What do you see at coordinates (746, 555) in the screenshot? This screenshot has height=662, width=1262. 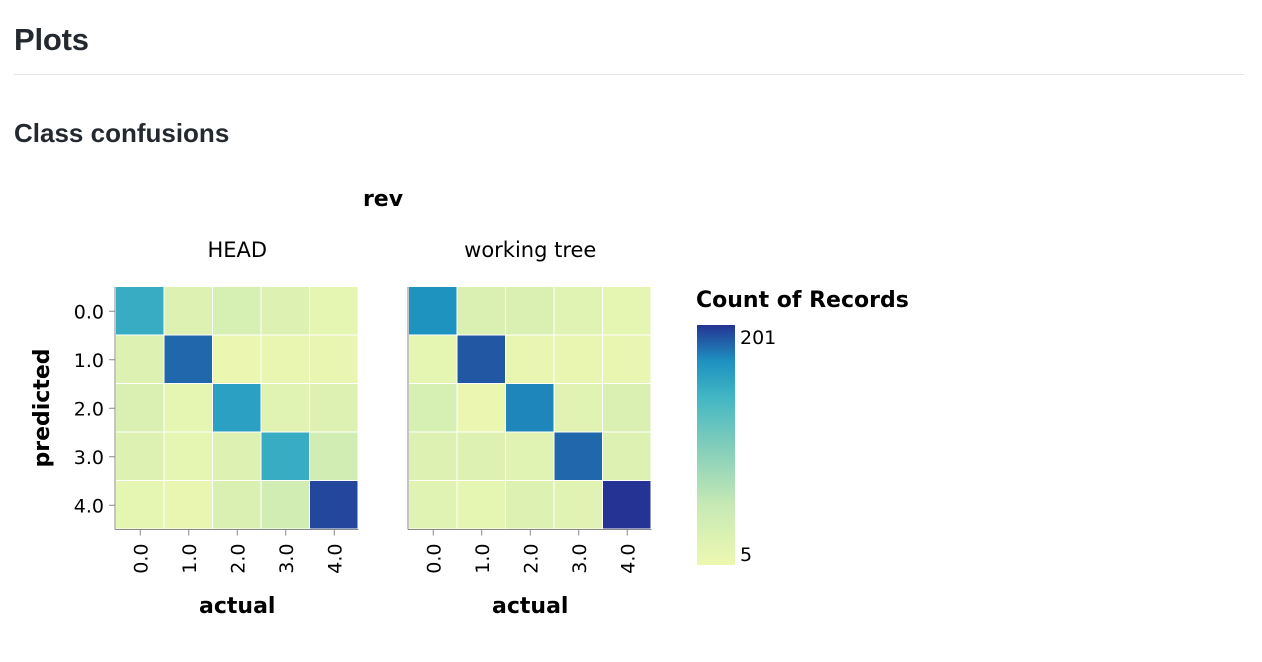 I see `legend-min-label: 5` at bounding box center [746, 555].